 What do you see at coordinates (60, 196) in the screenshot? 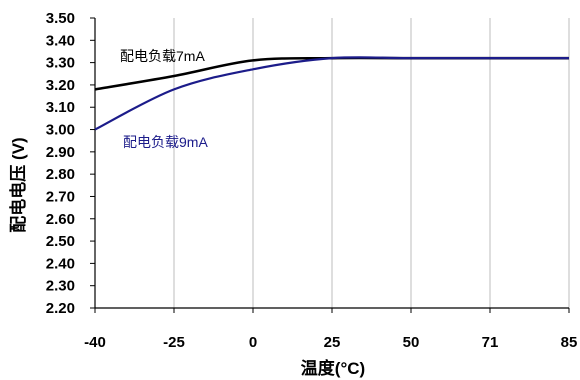
I see `y-tick-label: 2.70` at bounding box center [60, 196].